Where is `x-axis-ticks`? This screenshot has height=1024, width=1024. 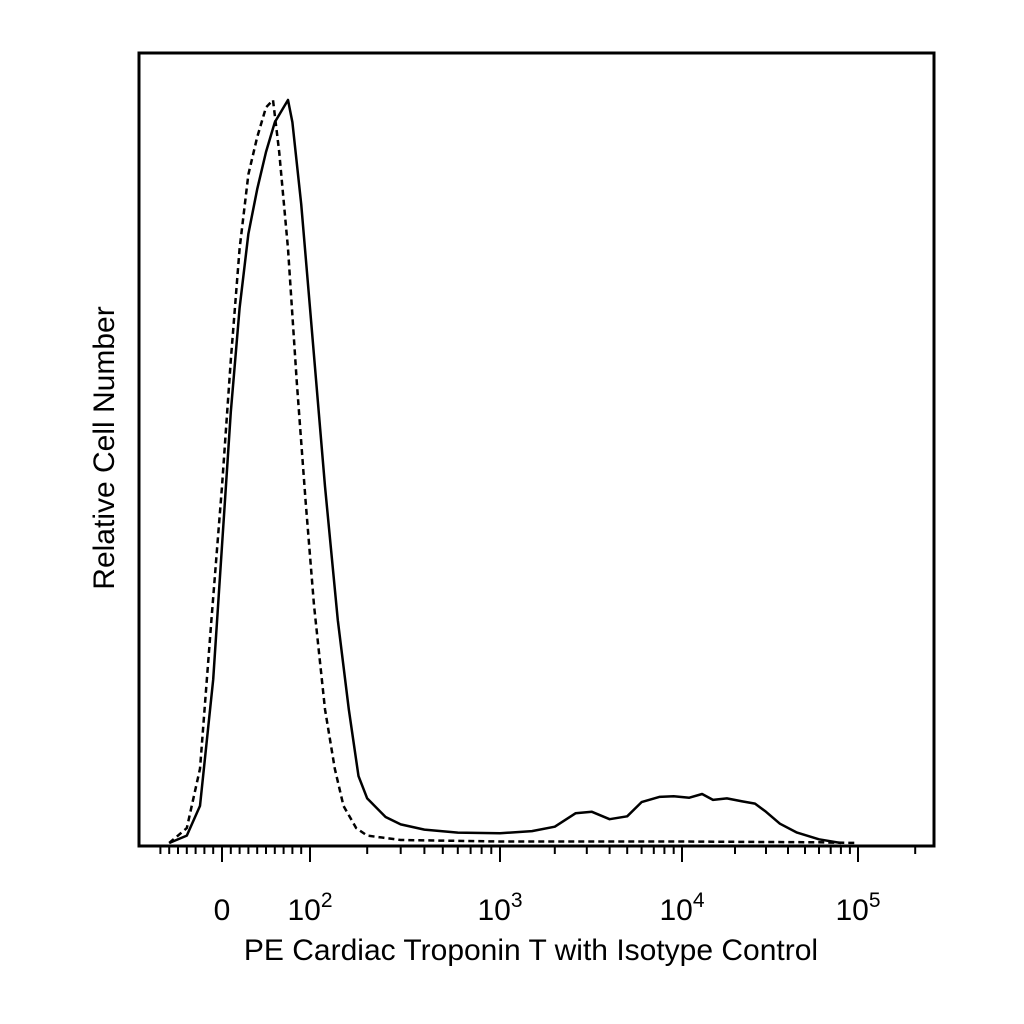
x-axis-ticks is located at coordinates (538, 854).